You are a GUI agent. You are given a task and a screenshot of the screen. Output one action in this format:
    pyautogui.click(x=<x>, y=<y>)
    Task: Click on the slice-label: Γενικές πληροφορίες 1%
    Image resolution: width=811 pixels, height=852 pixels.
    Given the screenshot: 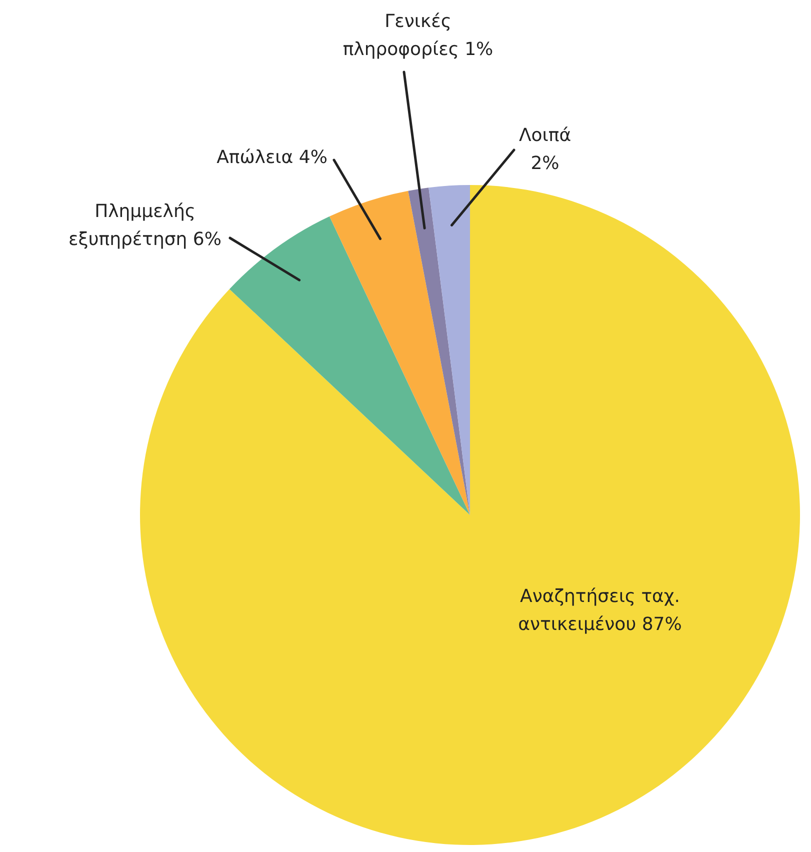 What is the action you would take?
    pyautogui.click(x=418, y=35)
    